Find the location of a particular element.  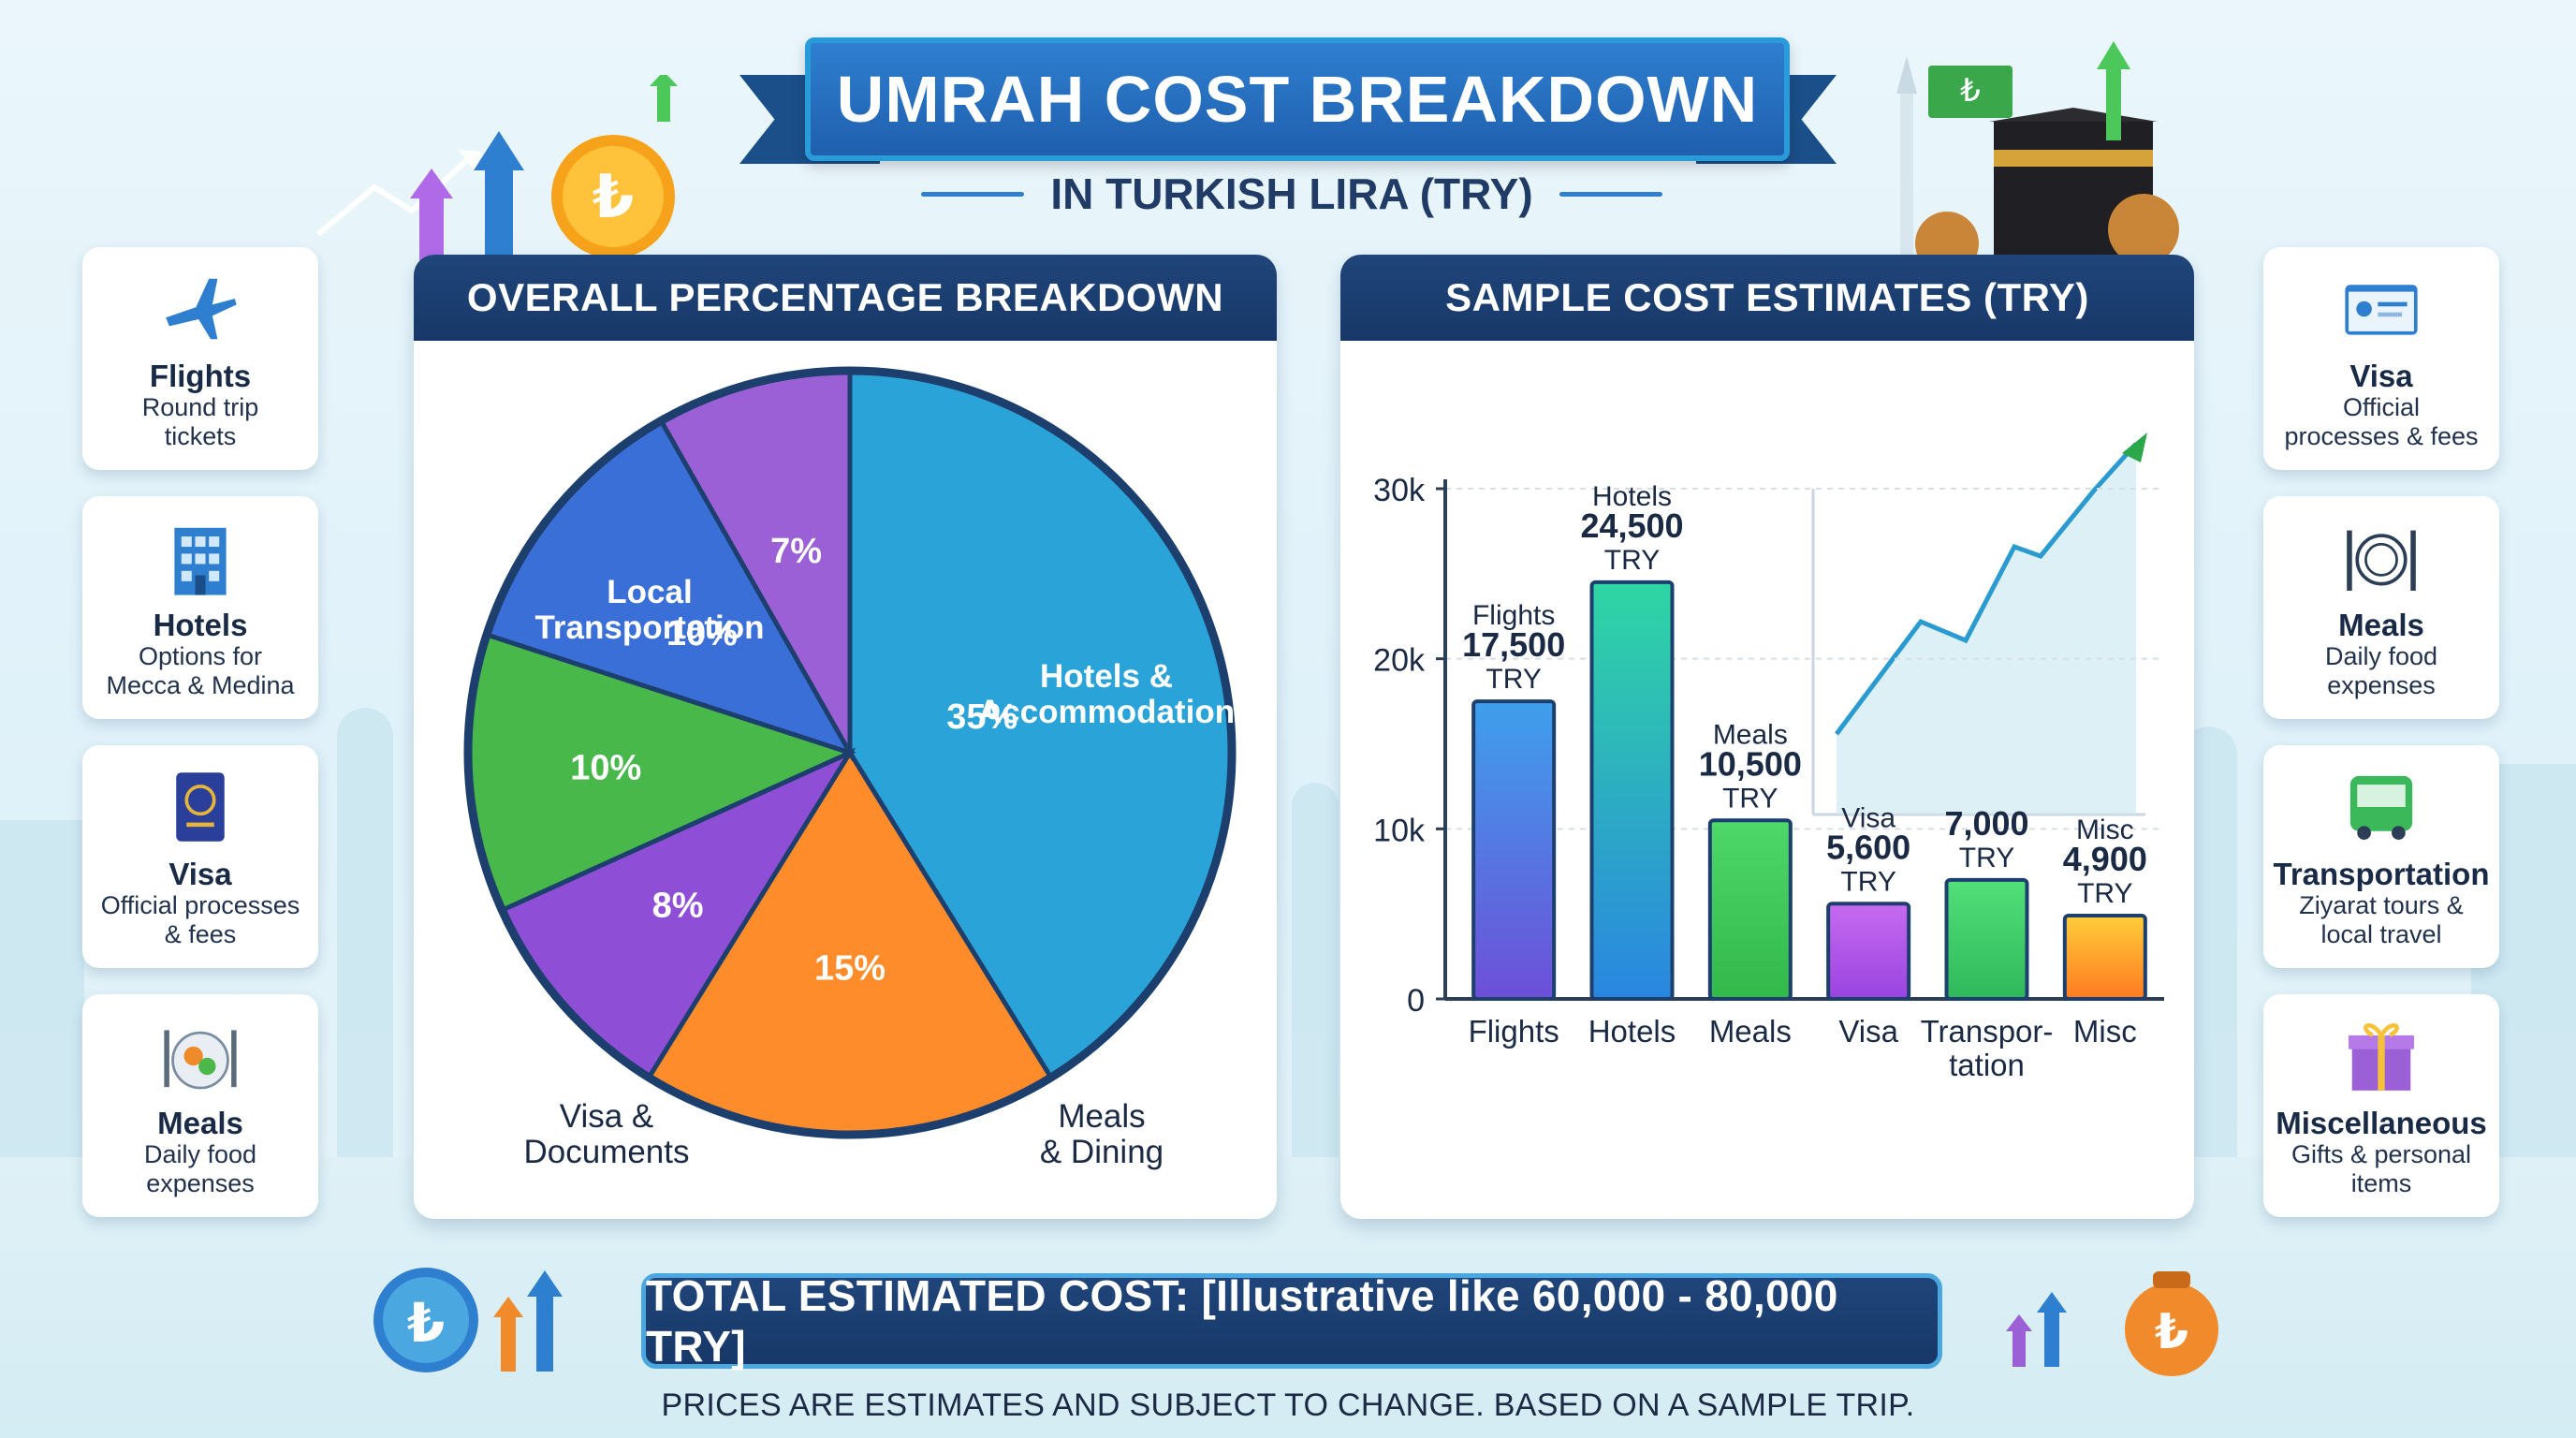

page-title: UMRAH COST BREAKDOWN is located at coordinates (1297, 99).